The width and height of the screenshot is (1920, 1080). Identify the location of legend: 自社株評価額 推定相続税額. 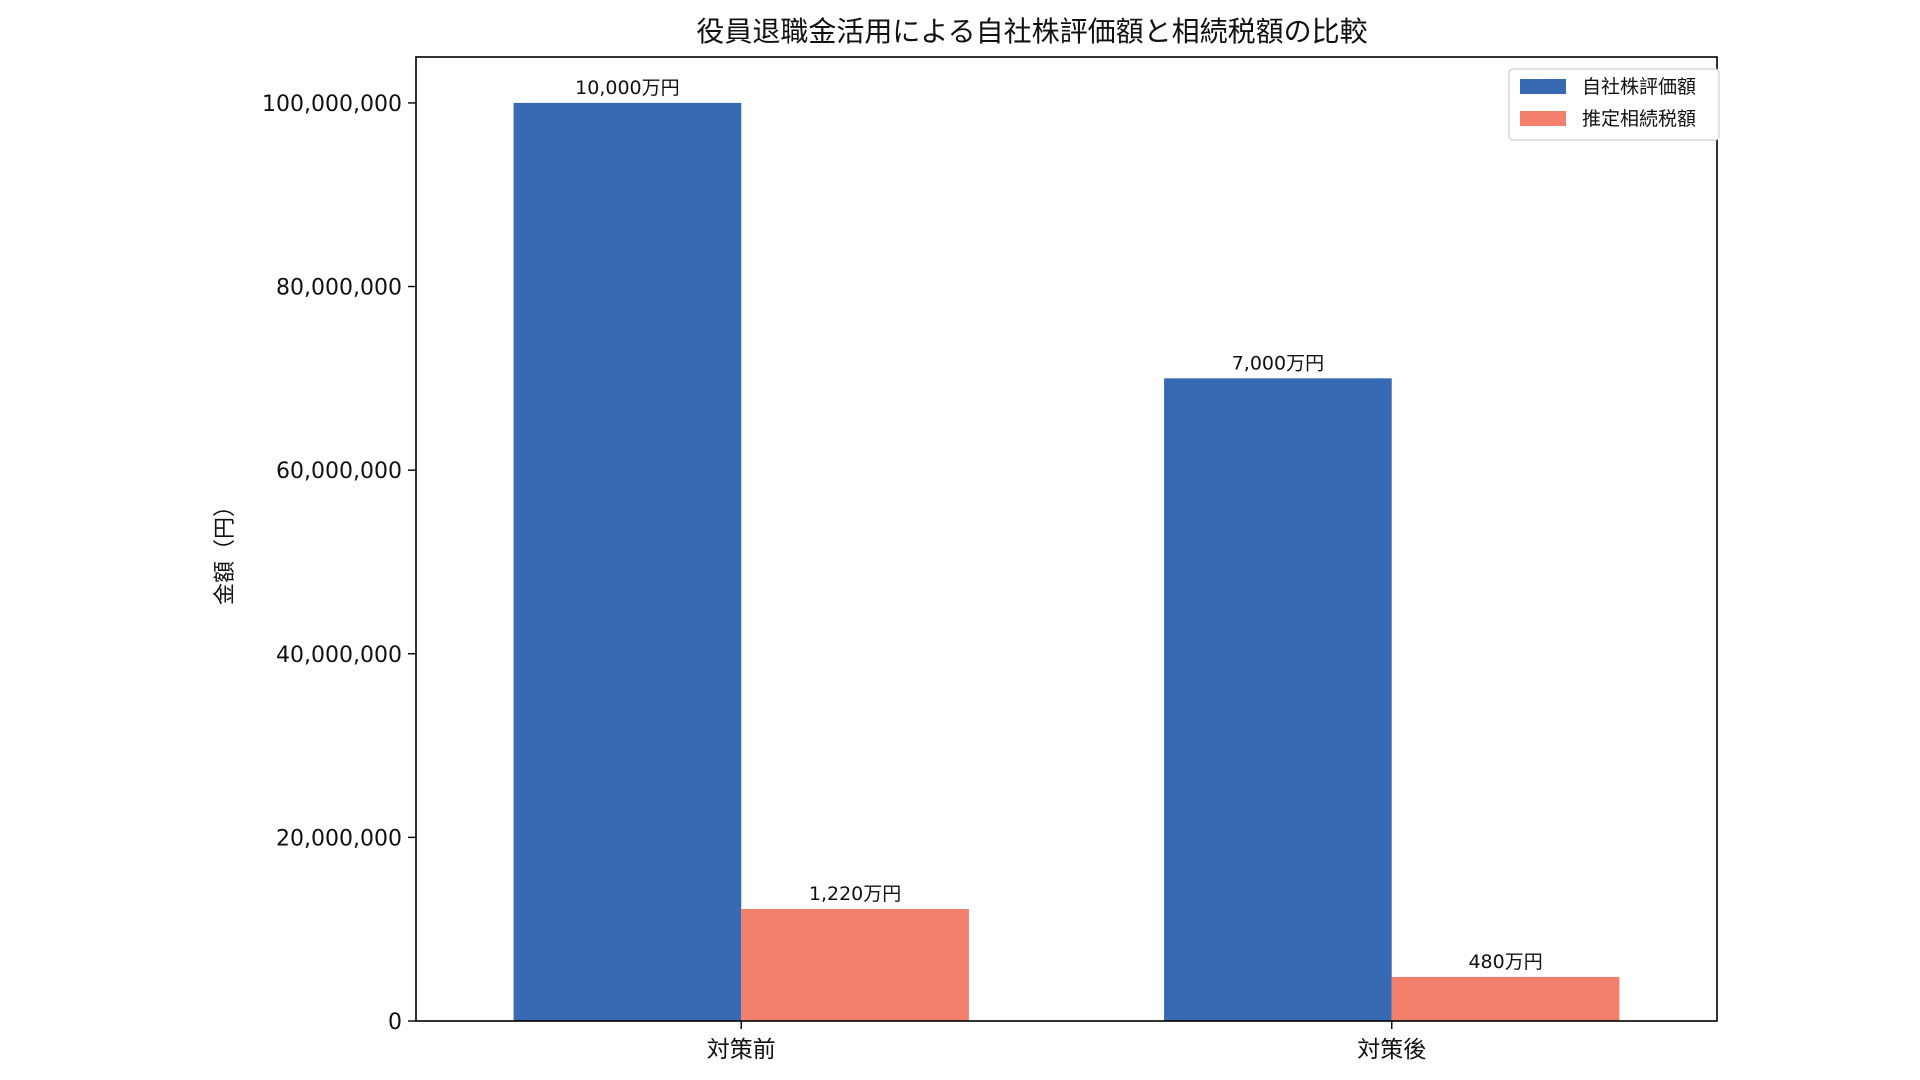
(1614, 104).